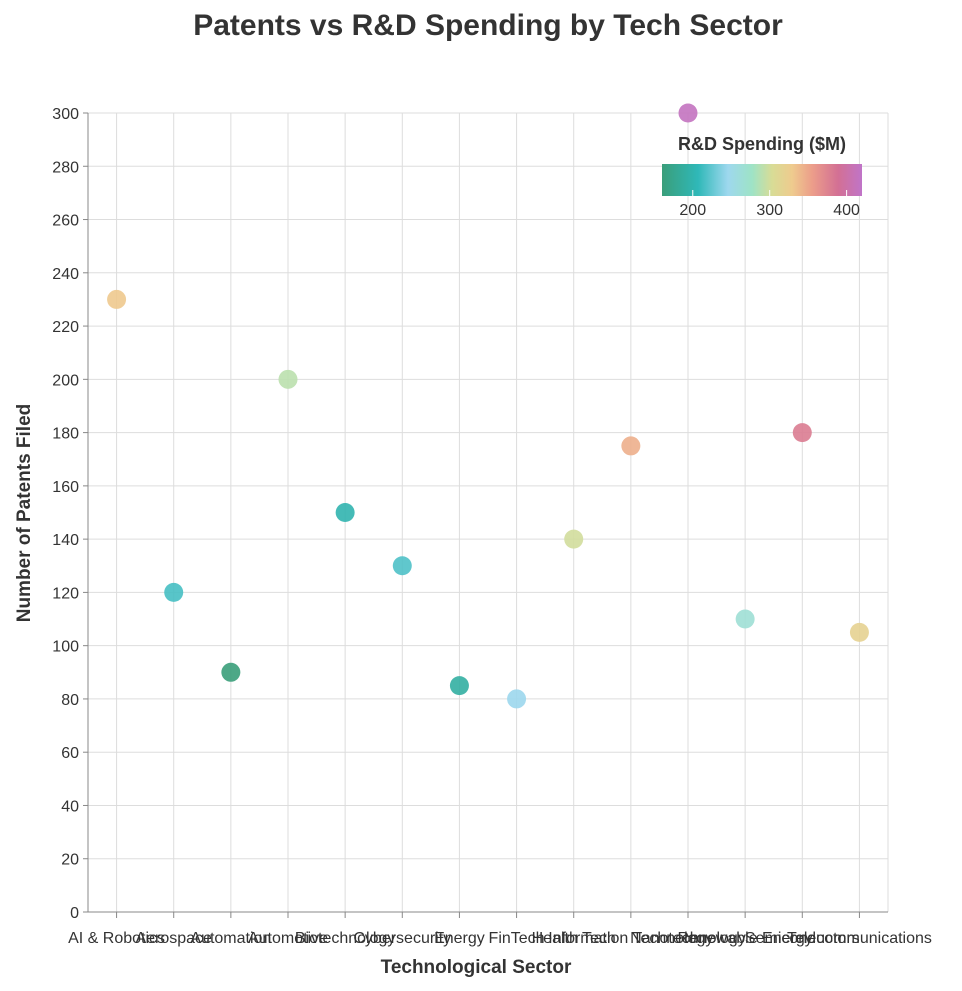 Image resolution: width=962 pixels, height=991 pixels. What do you see at coordinates (65, 327) in the screenshot?
I see `y-tick-label: 220` at bounding box center [65, 327].